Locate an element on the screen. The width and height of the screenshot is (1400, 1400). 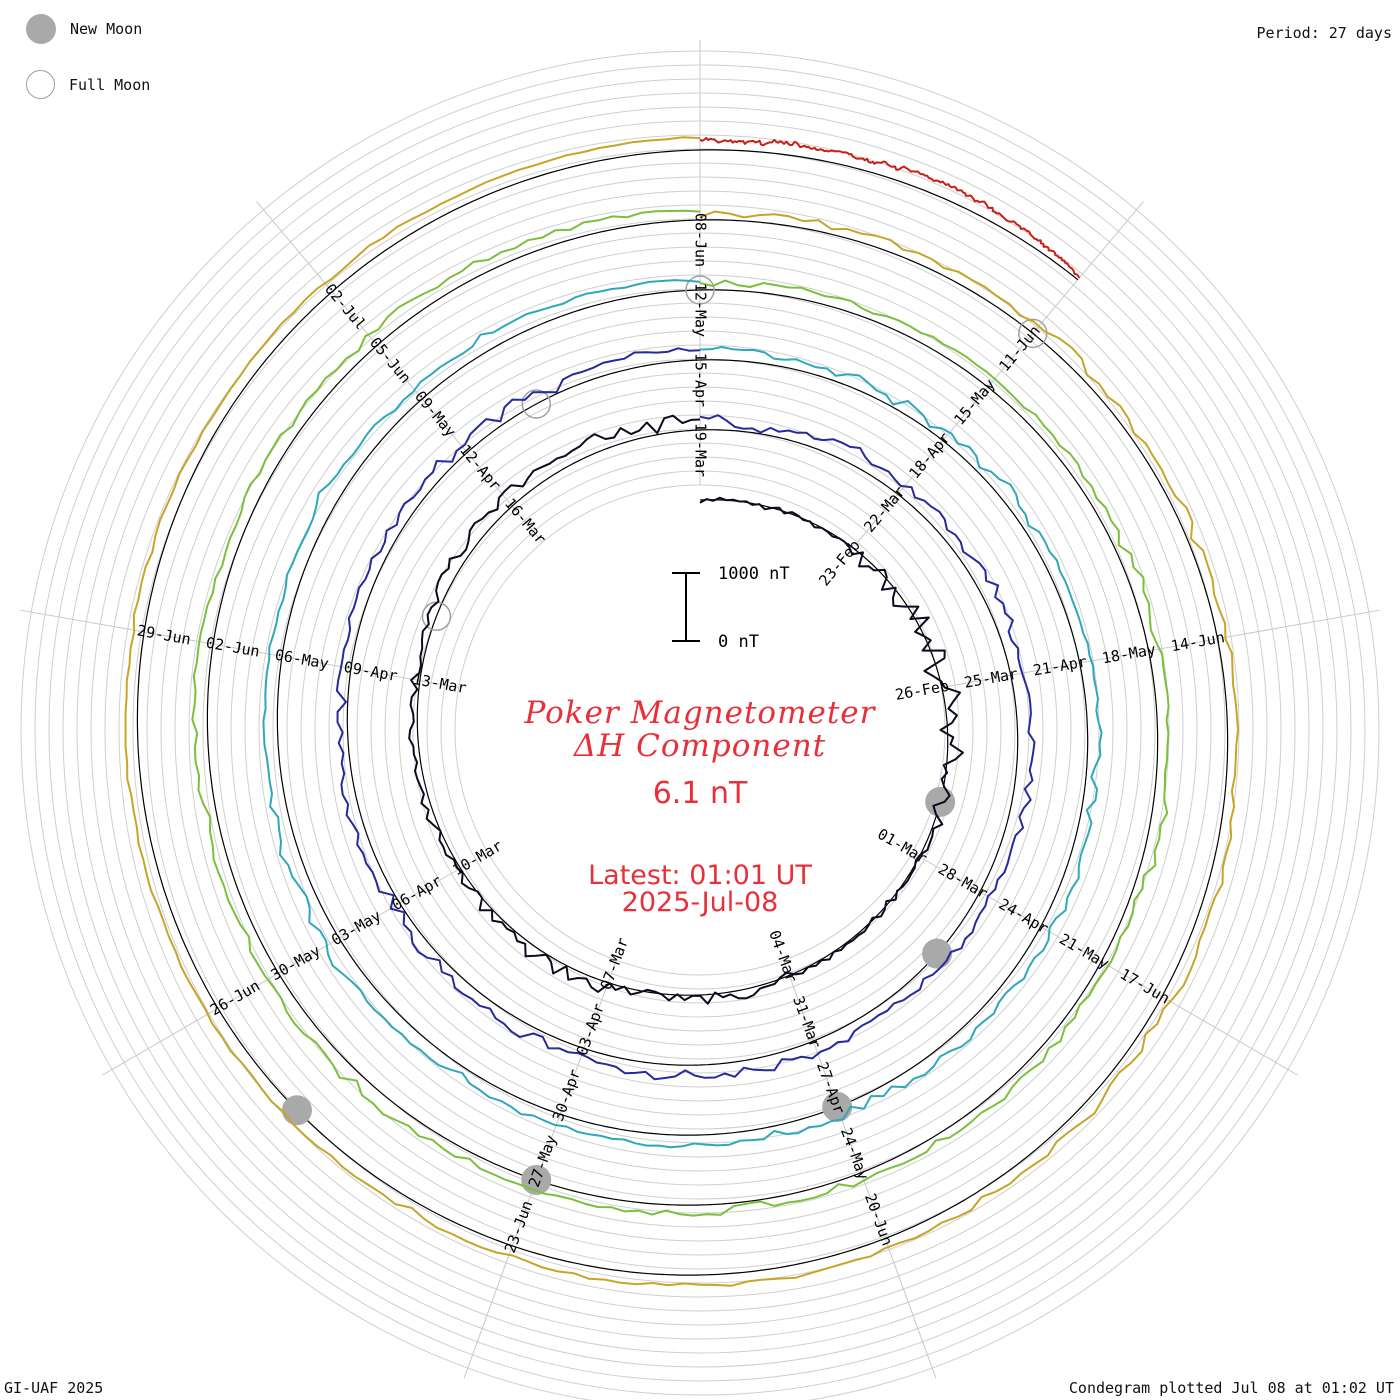
date-label: 08-Jun is located at coordinates (701, 240).